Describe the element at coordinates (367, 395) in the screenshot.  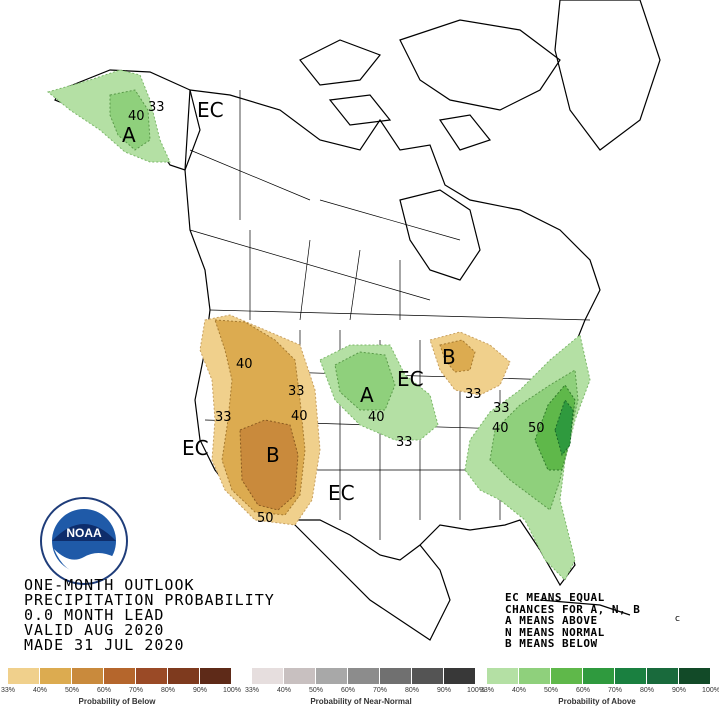
I see `a-label-plains: A` at that location.